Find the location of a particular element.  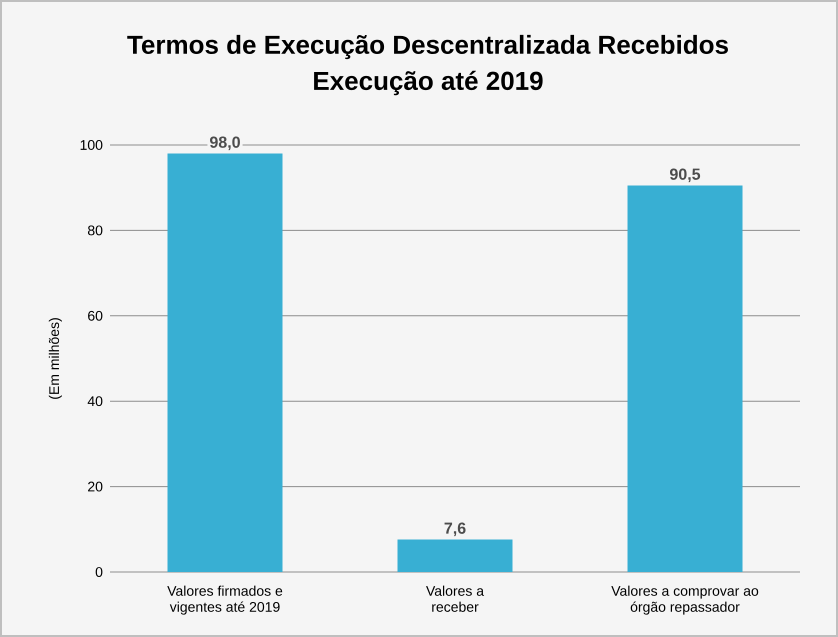

y-tick-label: 20 is located at coordinates (95, 487).